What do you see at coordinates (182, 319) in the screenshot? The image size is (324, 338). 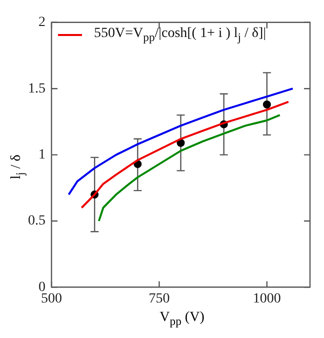 I see `x-axis-title: V$_{pp}$ (V)` at bounding box center [182, 319].